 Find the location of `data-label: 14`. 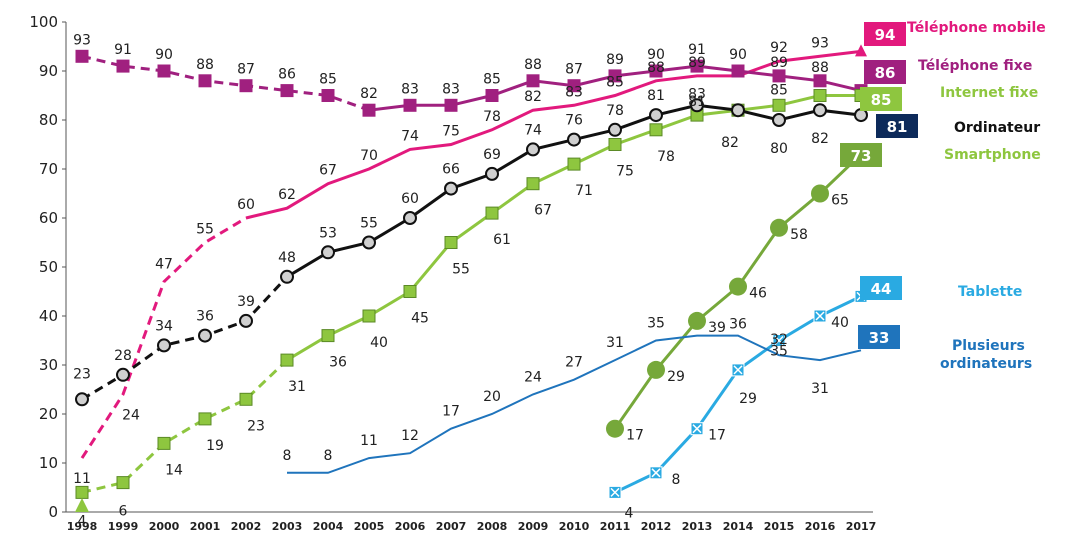

data-label: 14 is located at coordinates (174, 470).